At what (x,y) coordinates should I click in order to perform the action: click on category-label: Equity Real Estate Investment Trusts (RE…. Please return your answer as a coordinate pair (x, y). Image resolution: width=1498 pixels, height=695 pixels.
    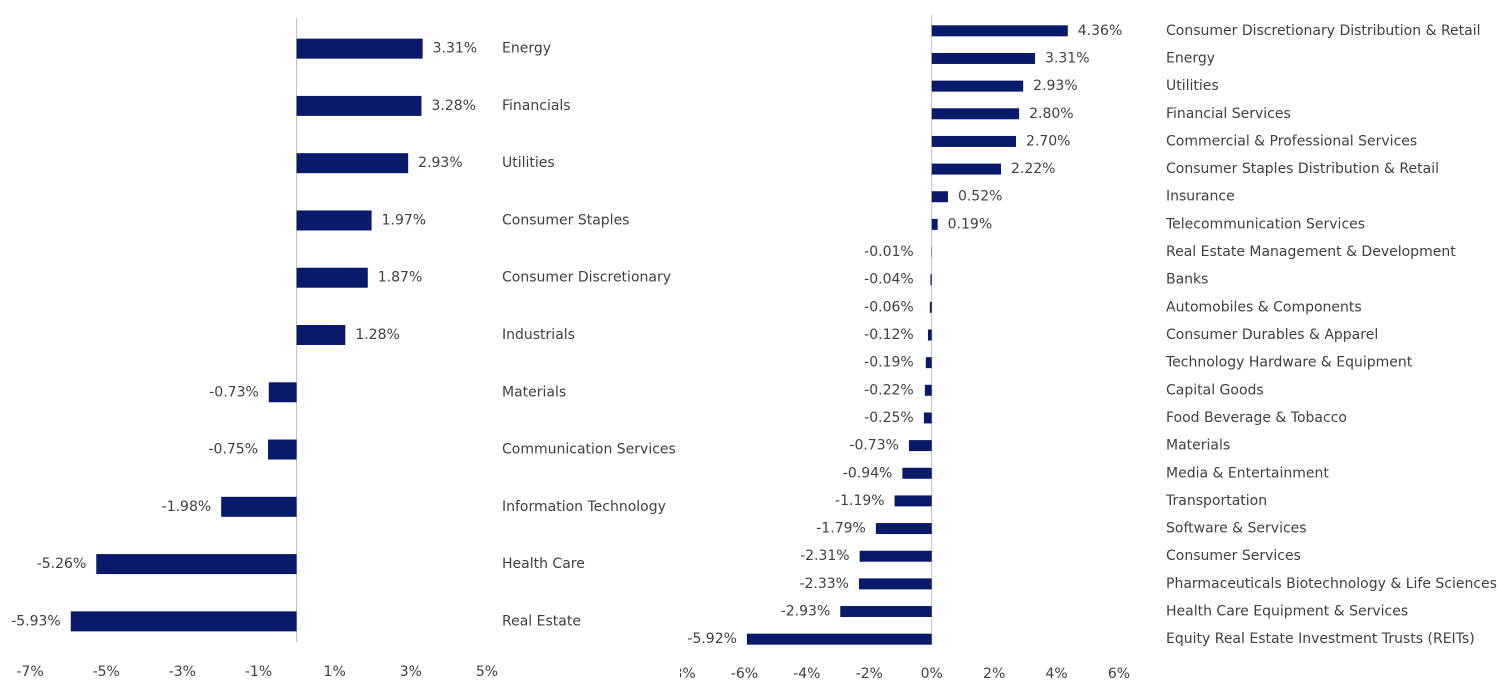
    Looking at the image, I should click on (1320, 639).